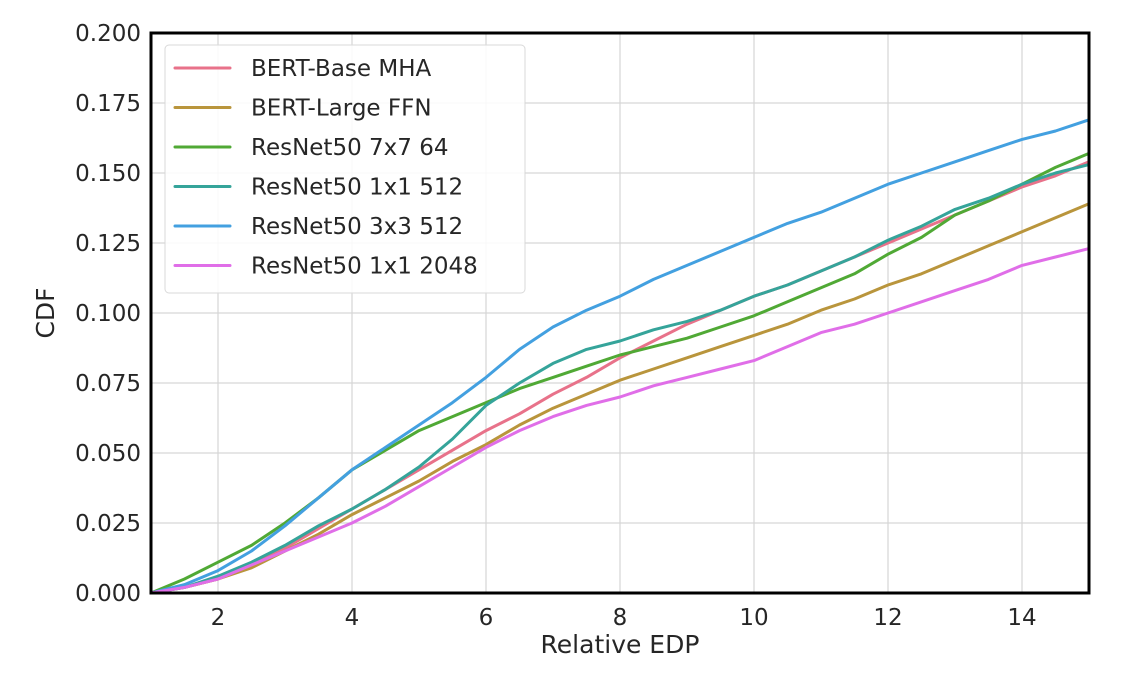  What do you see at coordinates (486, 618) in the screenshot?
I see `x-tick-label: 6` at bounding box center [486, 618].